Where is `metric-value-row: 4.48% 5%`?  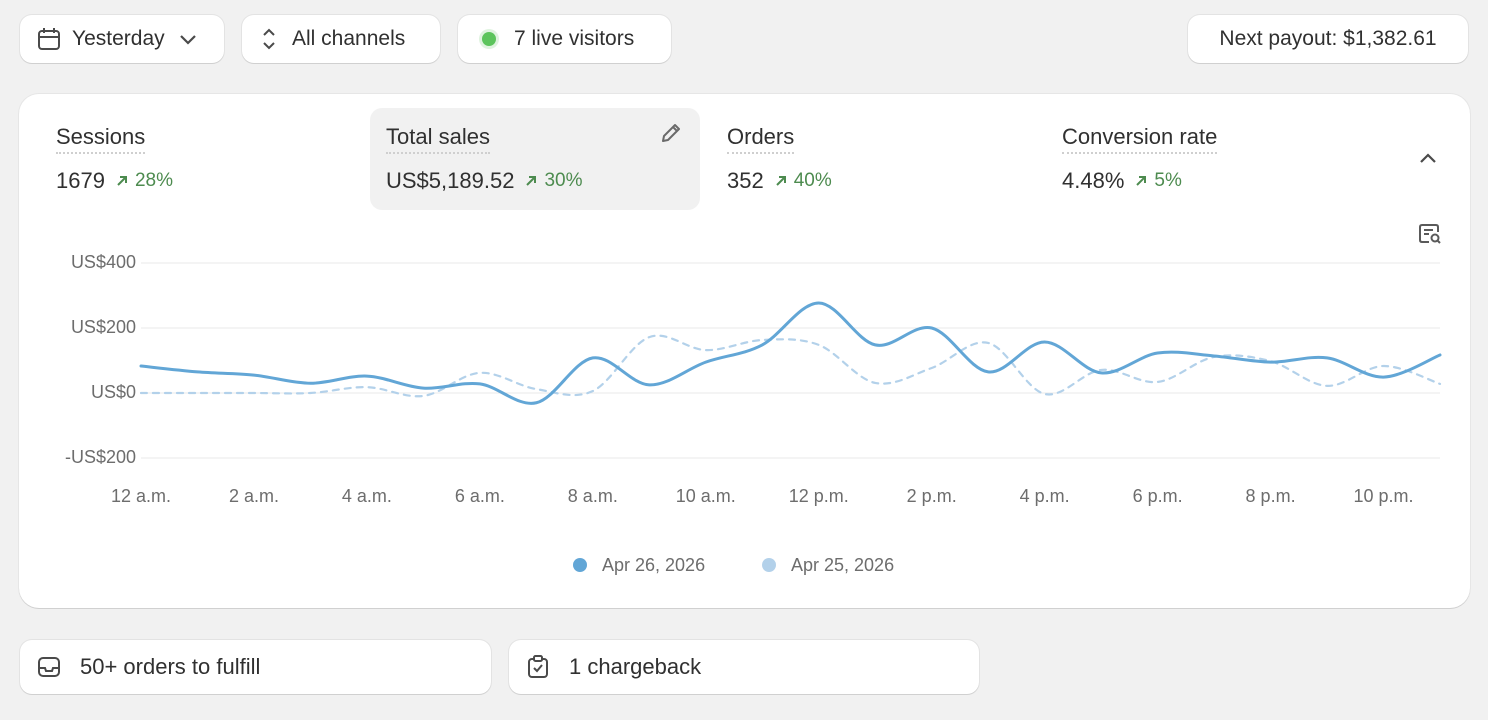 metric-value-row: 4.48% 5% is located at coordinates (1122, 181).